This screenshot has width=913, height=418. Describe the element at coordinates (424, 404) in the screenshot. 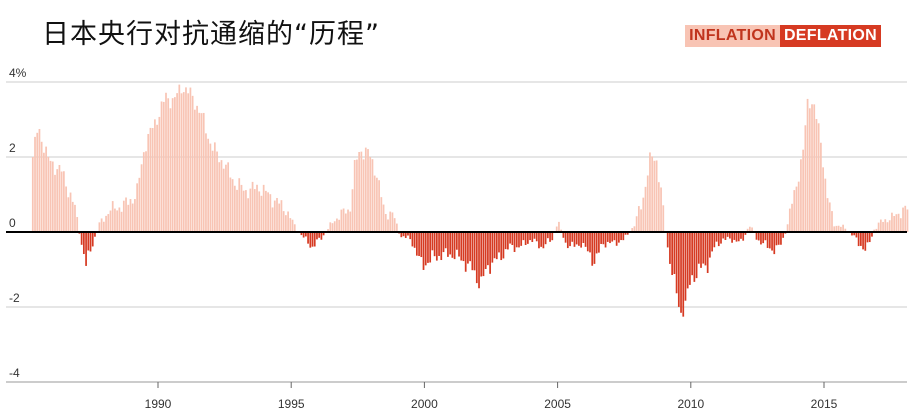

I see `x-tick-label: 2000` at that location.